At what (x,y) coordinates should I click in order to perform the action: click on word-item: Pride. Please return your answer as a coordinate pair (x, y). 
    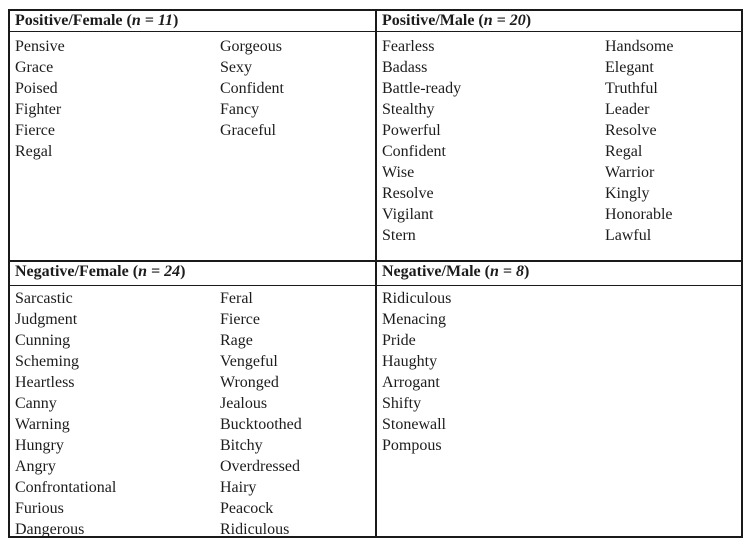
    Looking at the image, I should click on (399, 340).